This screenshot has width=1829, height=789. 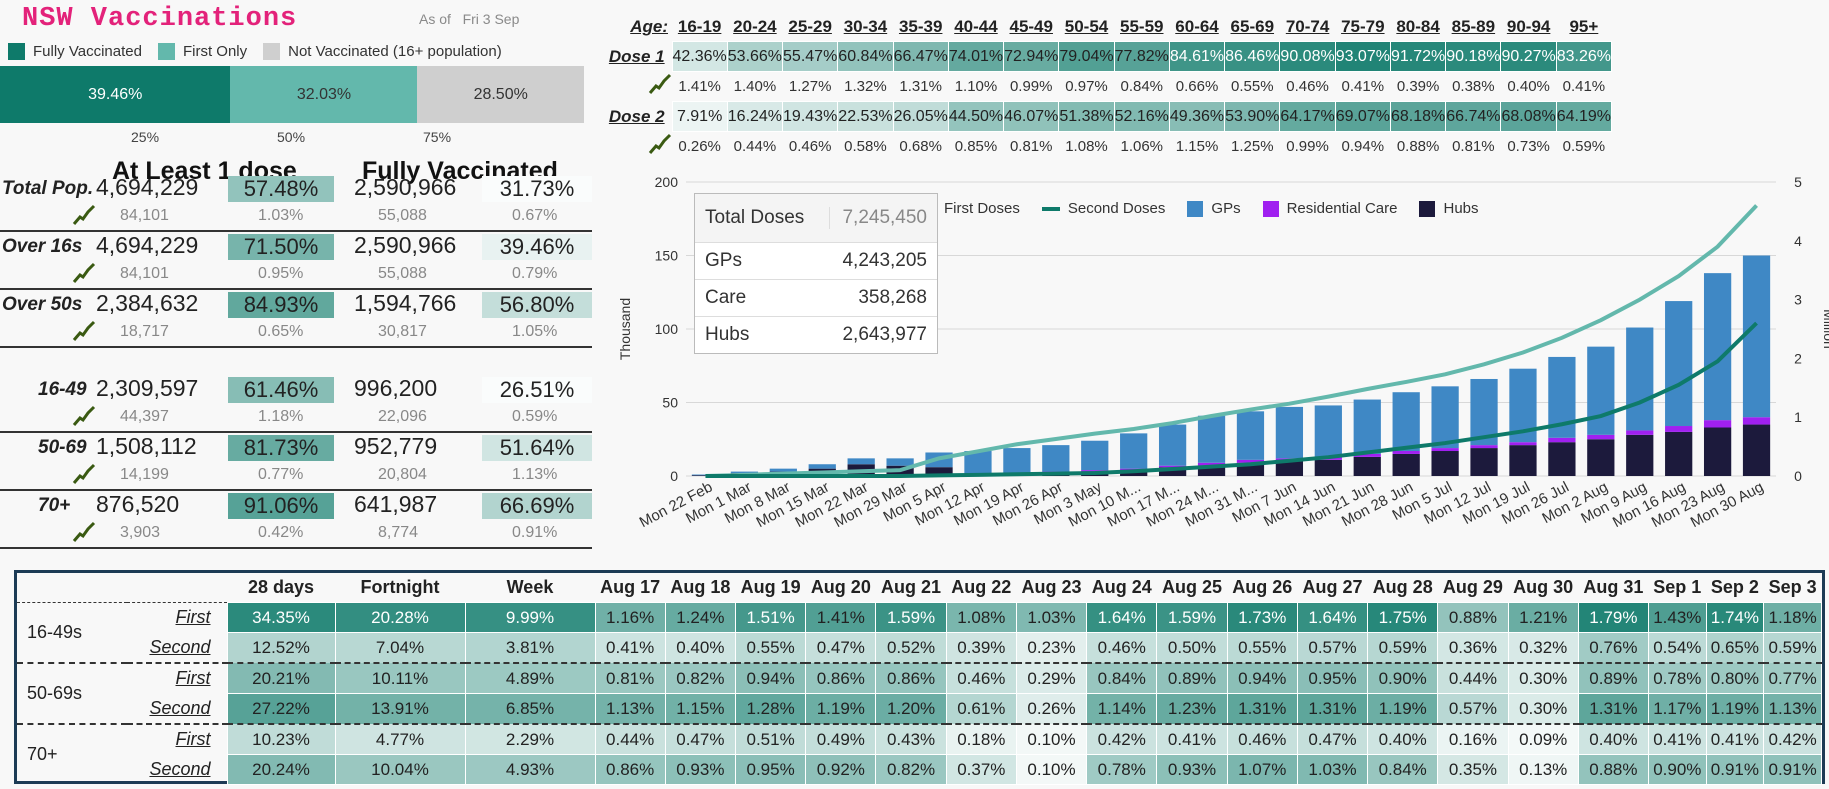 What do you see at coordinates (292, 94) in the screenshot?
I see `population-status-bar: 39.46% 32.03% 28.50%` at bounding box center [292, 94].